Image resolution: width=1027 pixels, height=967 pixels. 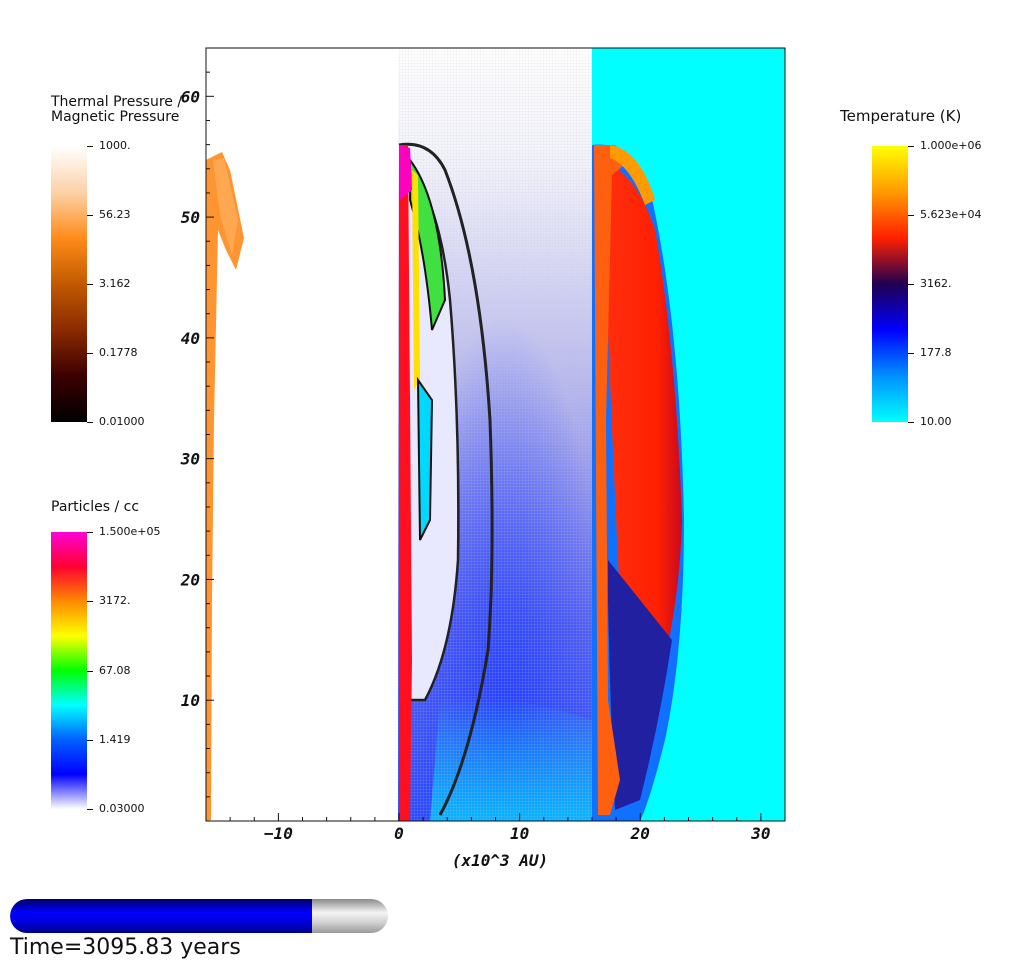 I want to click on density-magenta-tip, so click(x=405, y=172).